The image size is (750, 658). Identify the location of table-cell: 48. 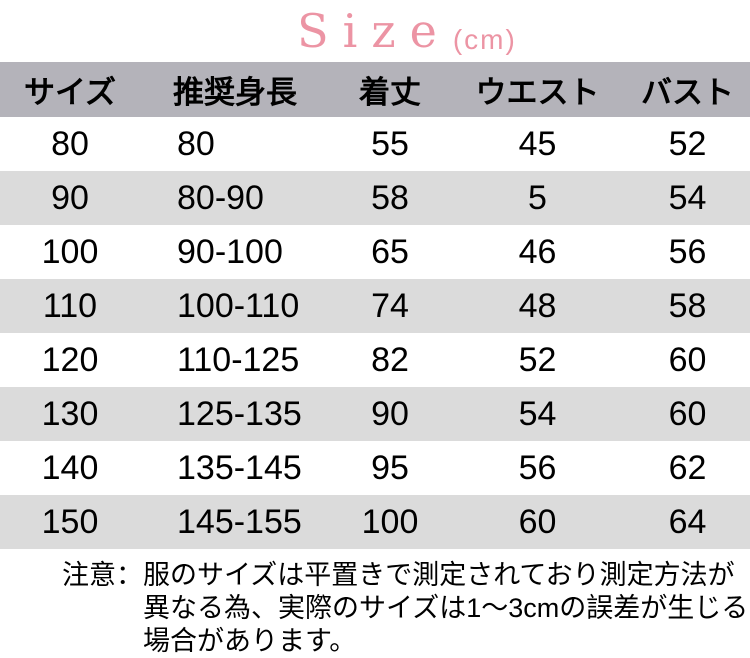
(537, 305).